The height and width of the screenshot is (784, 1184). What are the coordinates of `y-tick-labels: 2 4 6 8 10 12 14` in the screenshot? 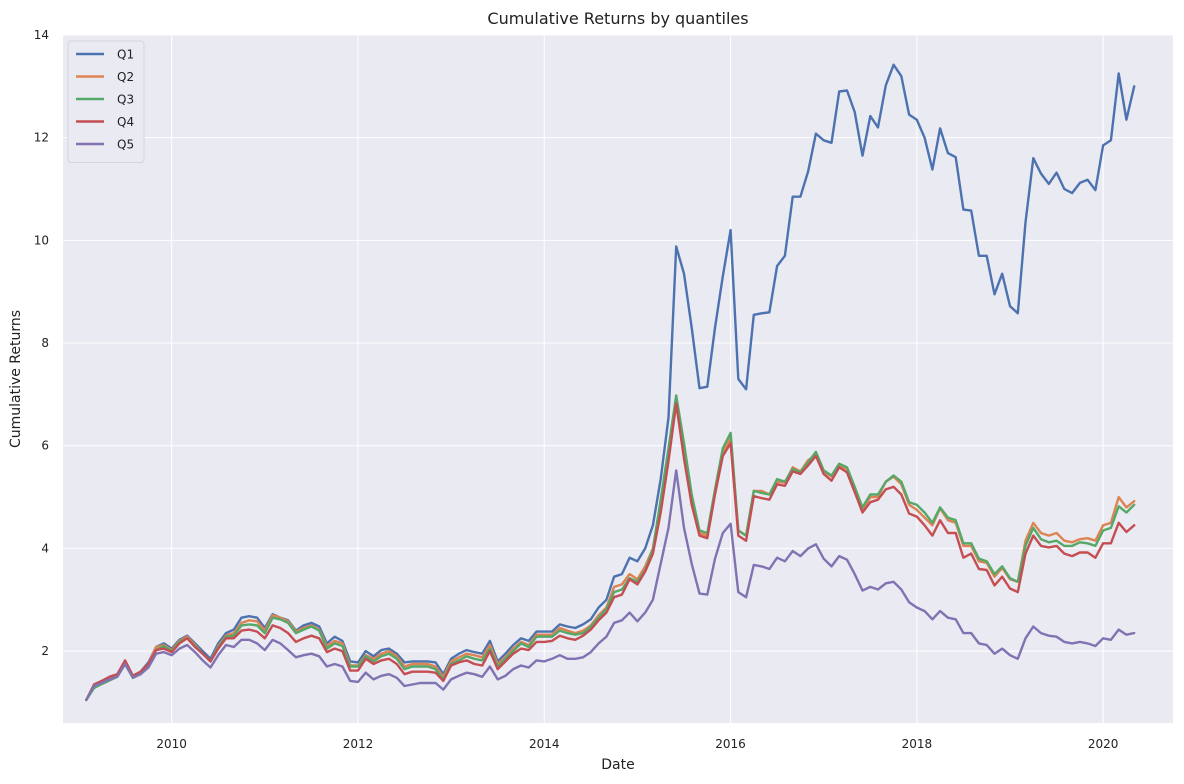 It's located at (41, 343).